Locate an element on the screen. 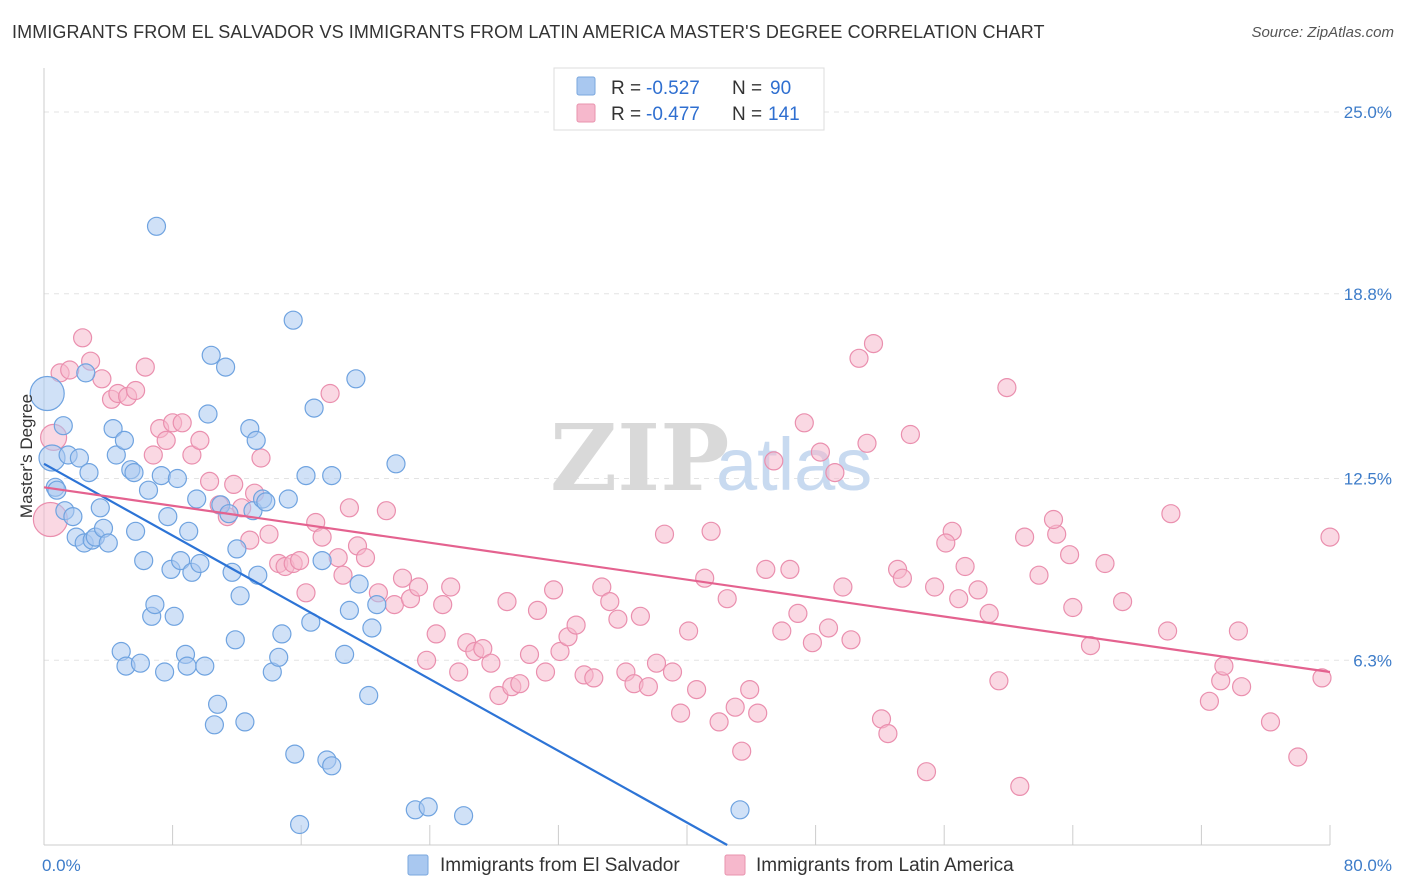 The image size is (1406, 892). bottom-legend-swatch-latin-america is located at coordinates (735, 865).